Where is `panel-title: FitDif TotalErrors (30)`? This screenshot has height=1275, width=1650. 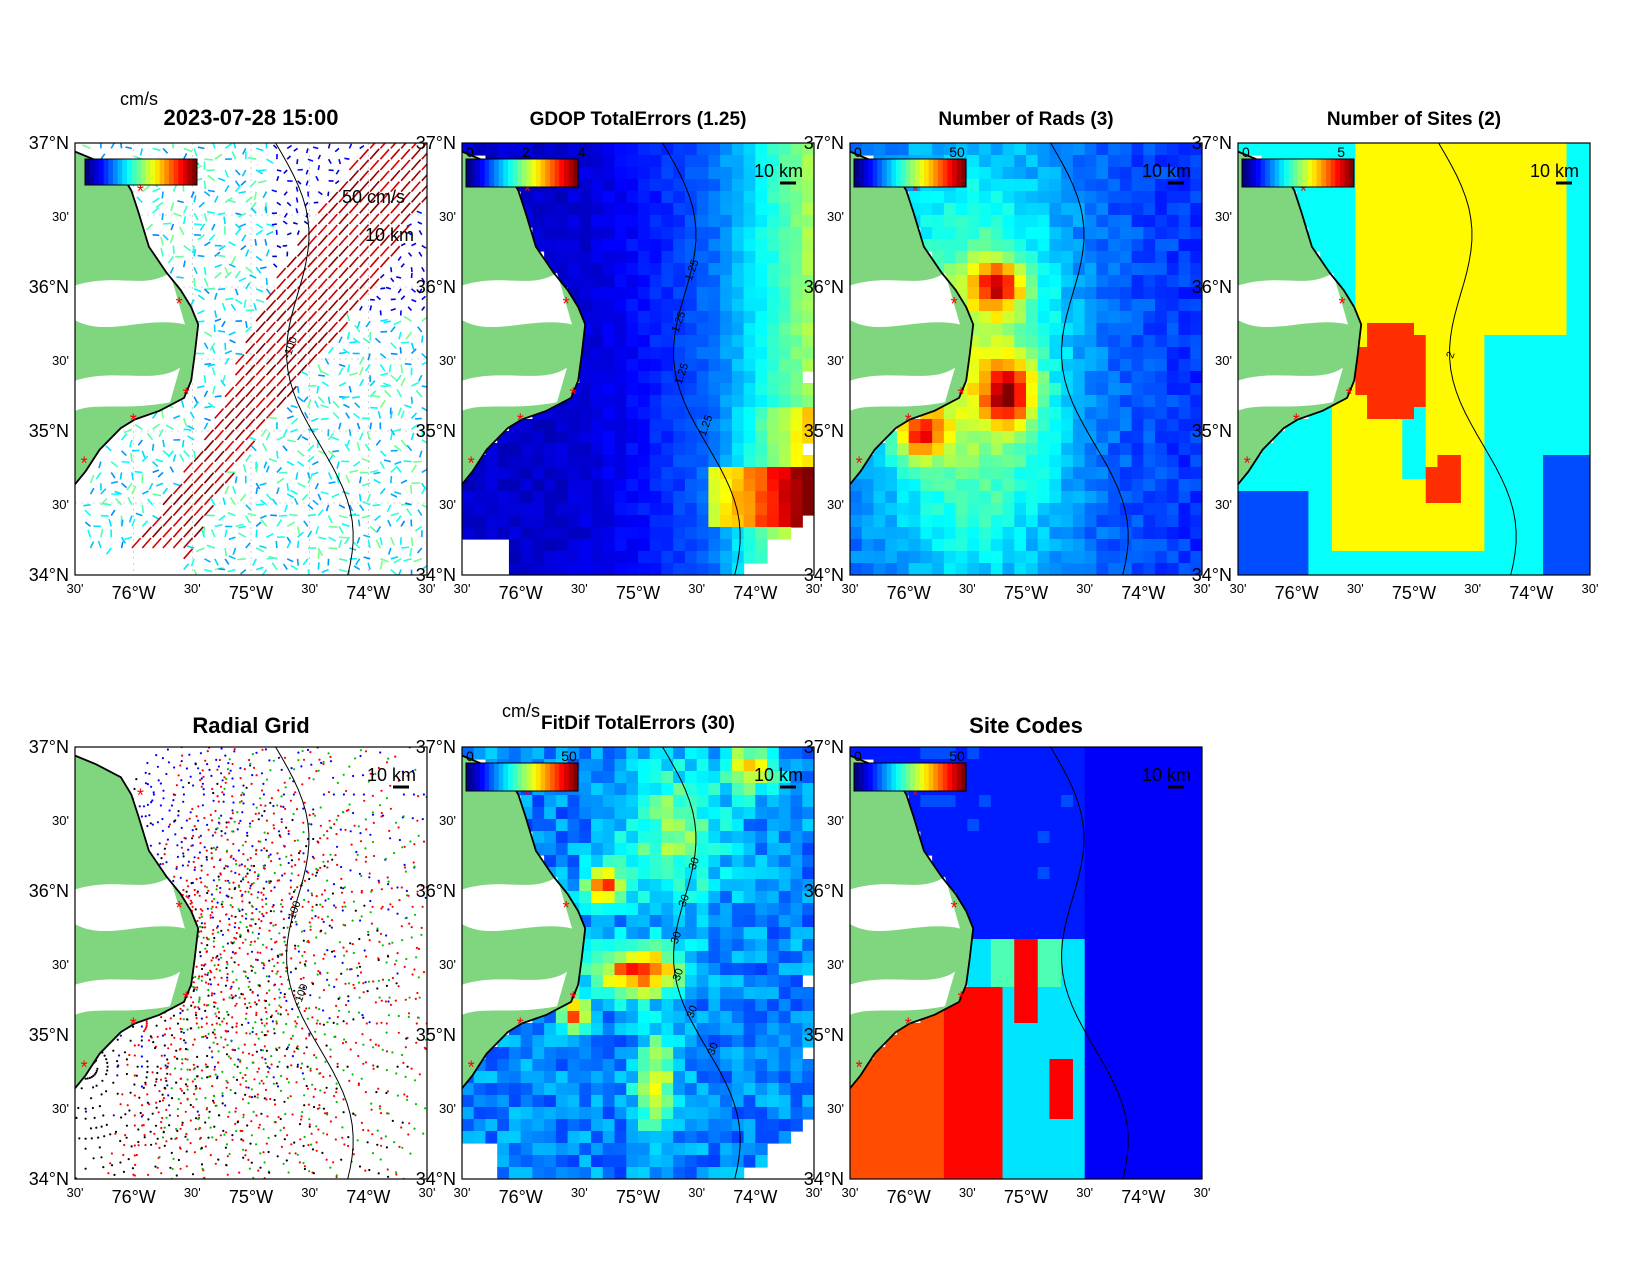 panel-title: FitDif TotalErrors (30) is located at coordinates (638, 723).